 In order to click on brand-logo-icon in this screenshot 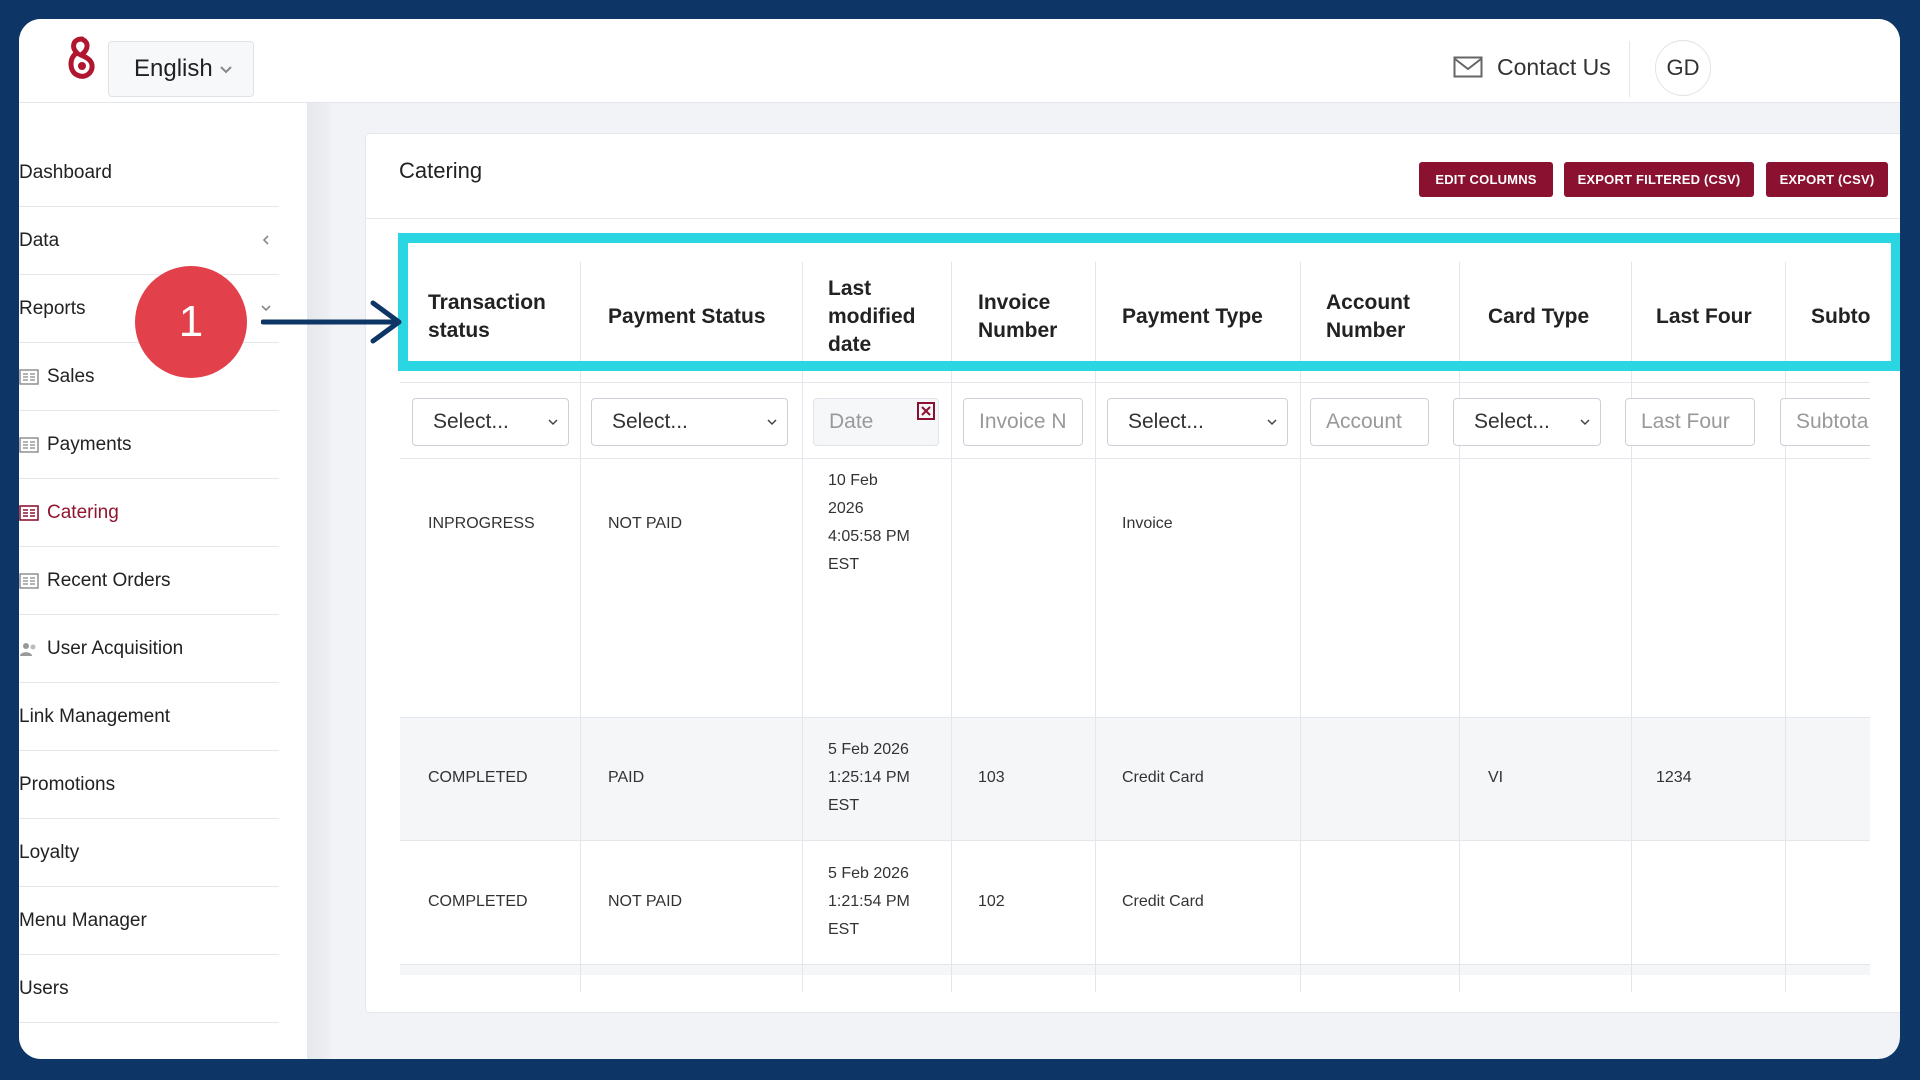, I will do `click(82, 59)`.